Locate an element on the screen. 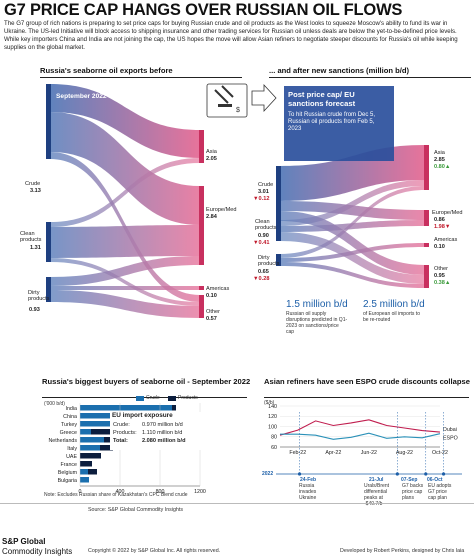 The width and height of the screenshot is (474, 558). line-y-tick-label: 120 is located at coordinates (272, 417).